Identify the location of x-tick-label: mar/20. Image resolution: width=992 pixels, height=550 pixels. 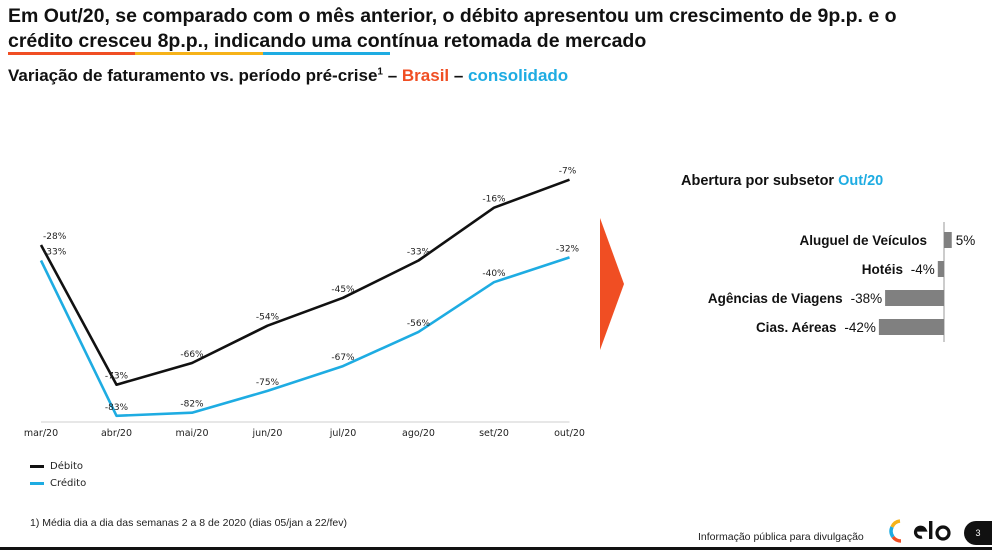
(41, 433).